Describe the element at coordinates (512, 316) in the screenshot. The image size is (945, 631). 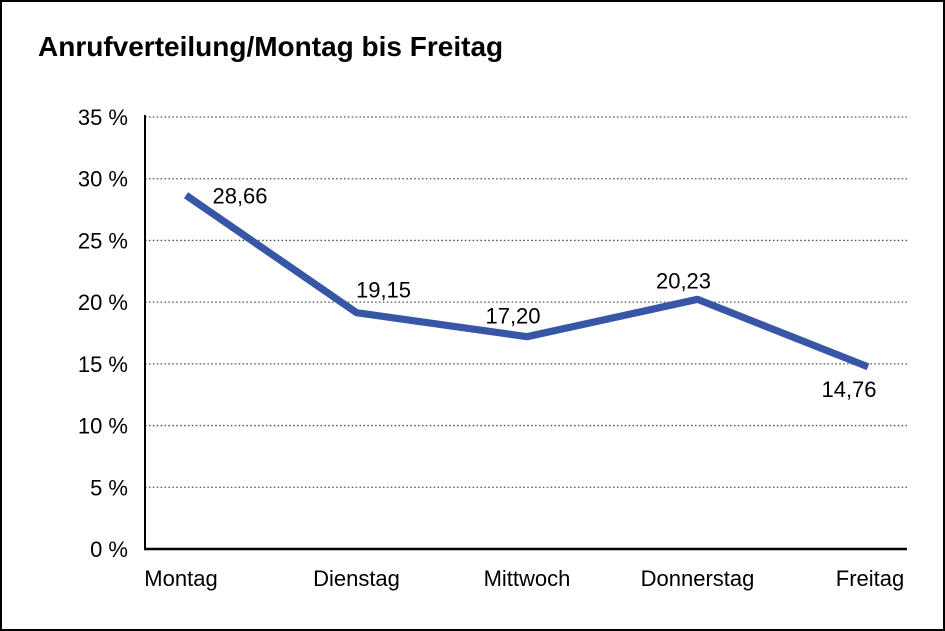
I see `data-point-label: 17,20` at that location.